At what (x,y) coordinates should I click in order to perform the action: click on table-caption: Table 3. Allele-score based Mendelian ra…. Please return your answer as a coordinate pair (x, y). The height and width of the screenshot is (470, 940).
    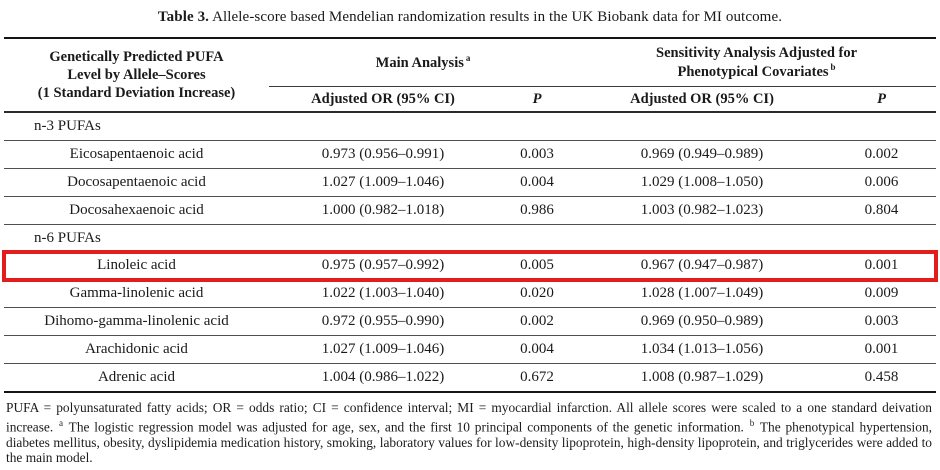
    Looking at the image, I should click on (470, 17).